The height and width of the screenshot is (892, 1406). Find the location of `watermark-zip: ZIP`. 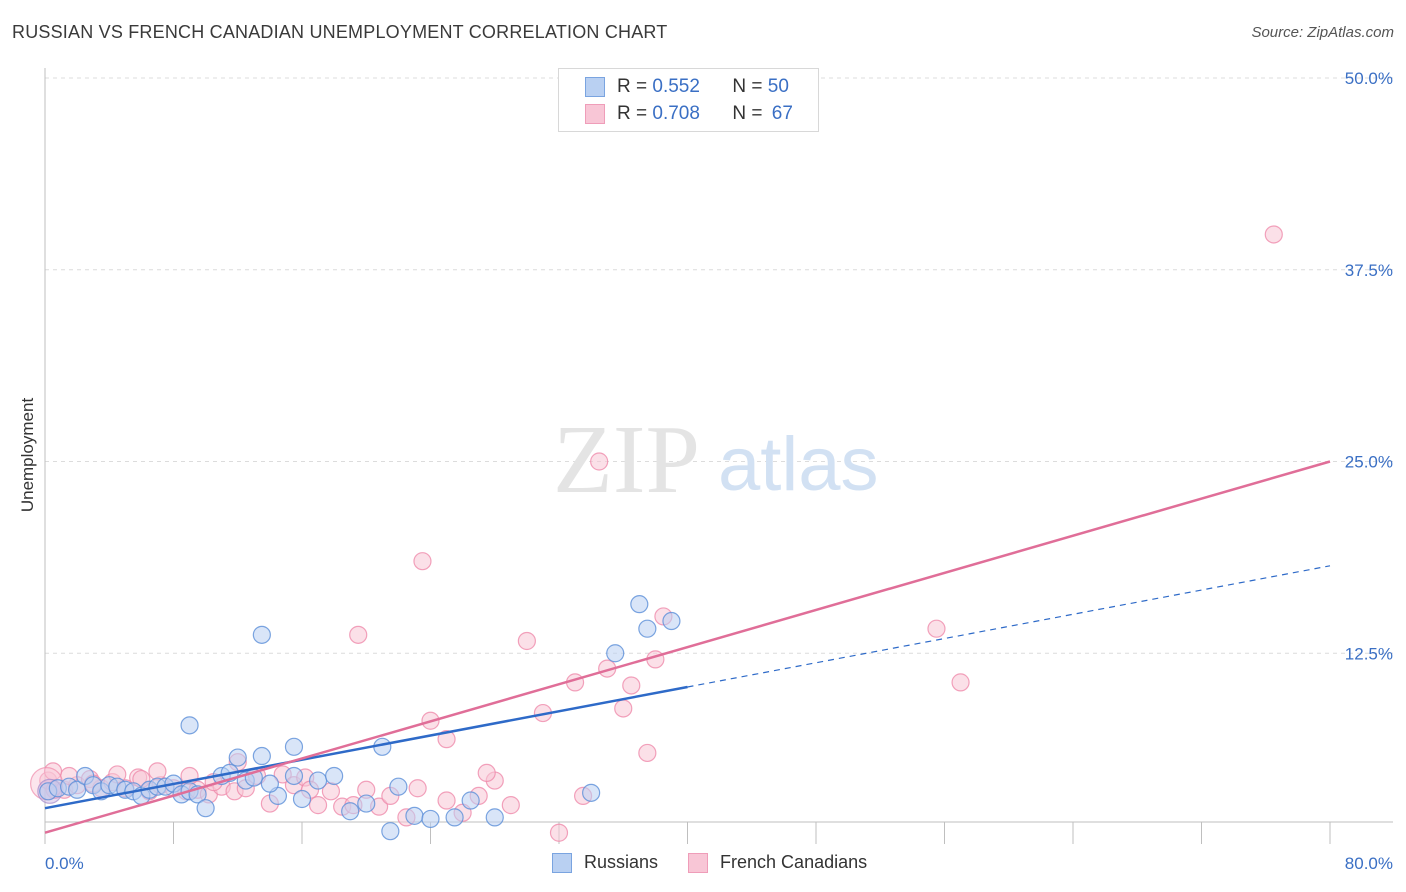

watermark-zip: ZIP is located at coordinates (626, 460).